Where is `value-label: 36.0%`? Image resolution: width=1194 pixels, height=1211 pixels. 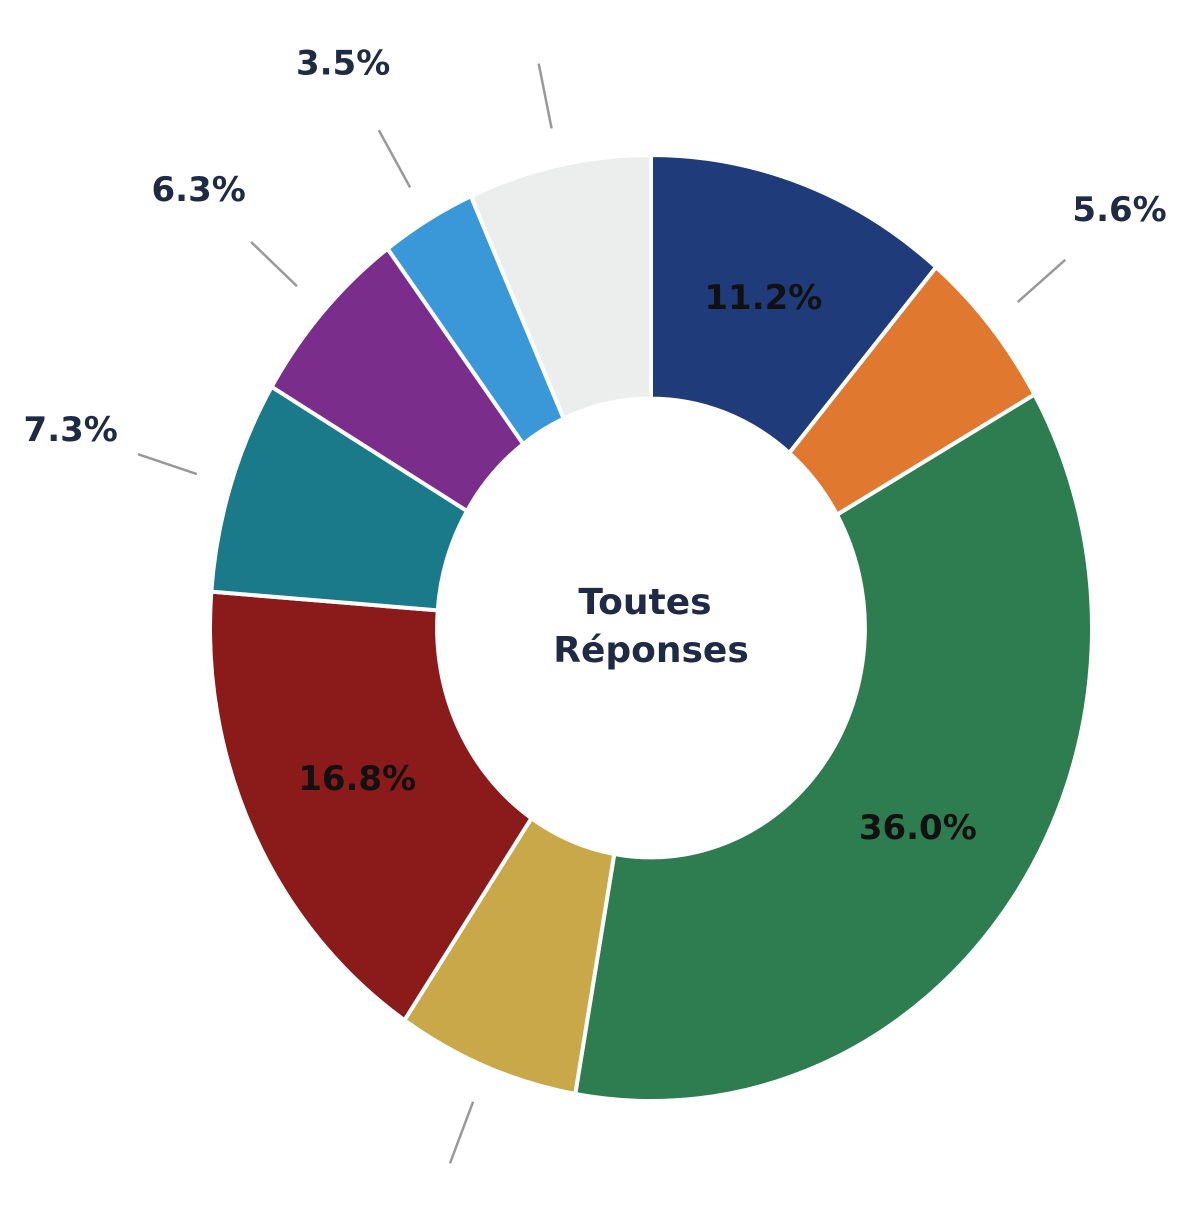
value-label: 36.0% is located at coordinates (918, 828).